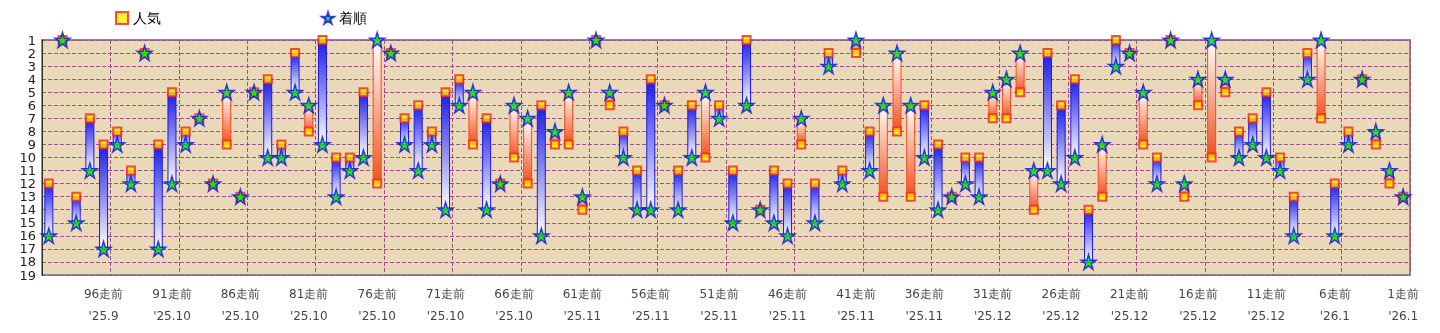  Describe the element at coordinates (514, 305) in the screenshot. I see `x-tick-label: 66走前 '25.10` at that location.